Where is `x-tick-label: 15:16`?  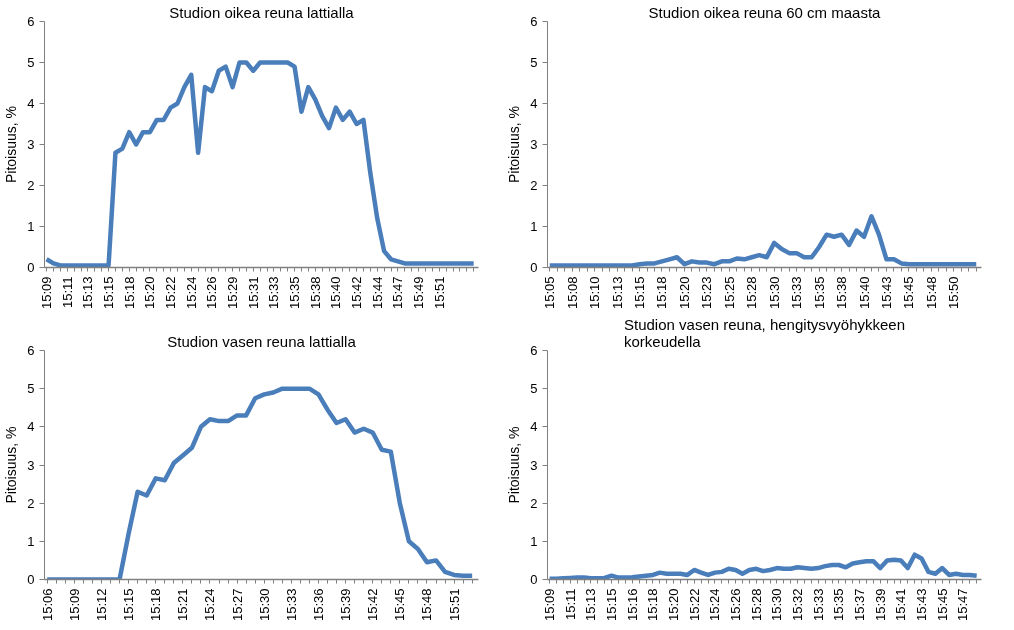
x-tick-label: 15:16 is located at coordinates (632, 605).